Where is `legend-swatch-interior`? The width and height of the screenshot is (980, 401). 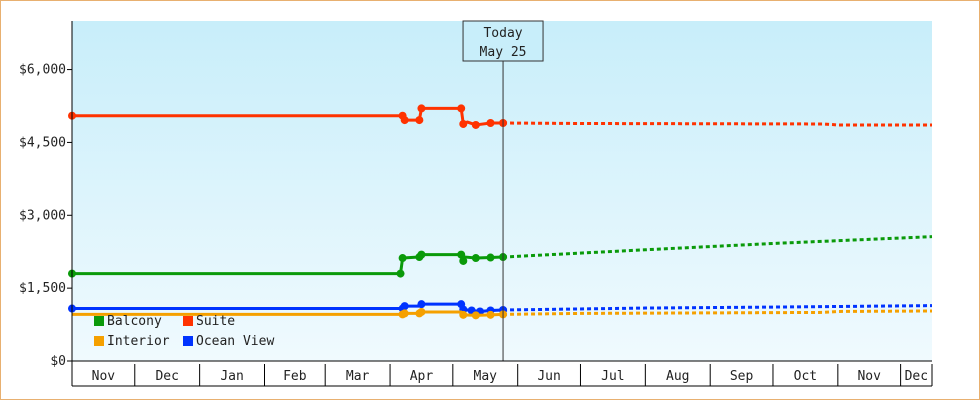
legend-swatch-interior is located at coordinates (99, 341).